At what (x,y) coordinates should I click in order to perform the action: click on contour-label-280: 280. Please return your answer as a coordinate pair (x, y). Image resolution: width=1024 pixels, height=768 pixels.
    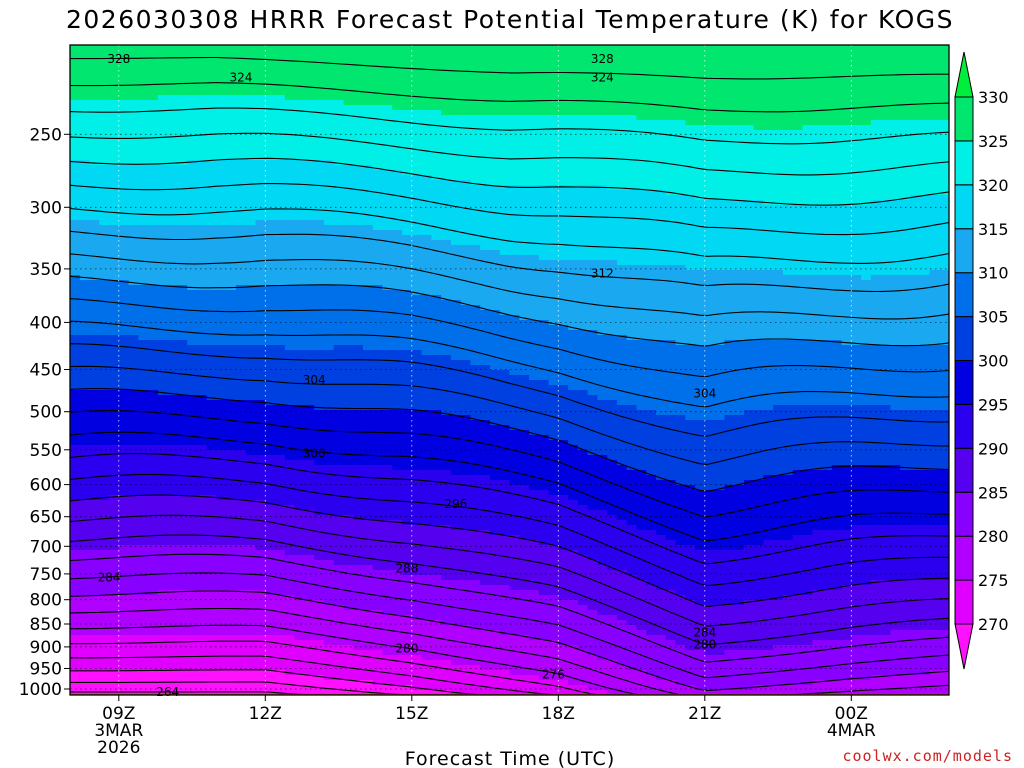
    Looking at the image, I should click on (704, 645).